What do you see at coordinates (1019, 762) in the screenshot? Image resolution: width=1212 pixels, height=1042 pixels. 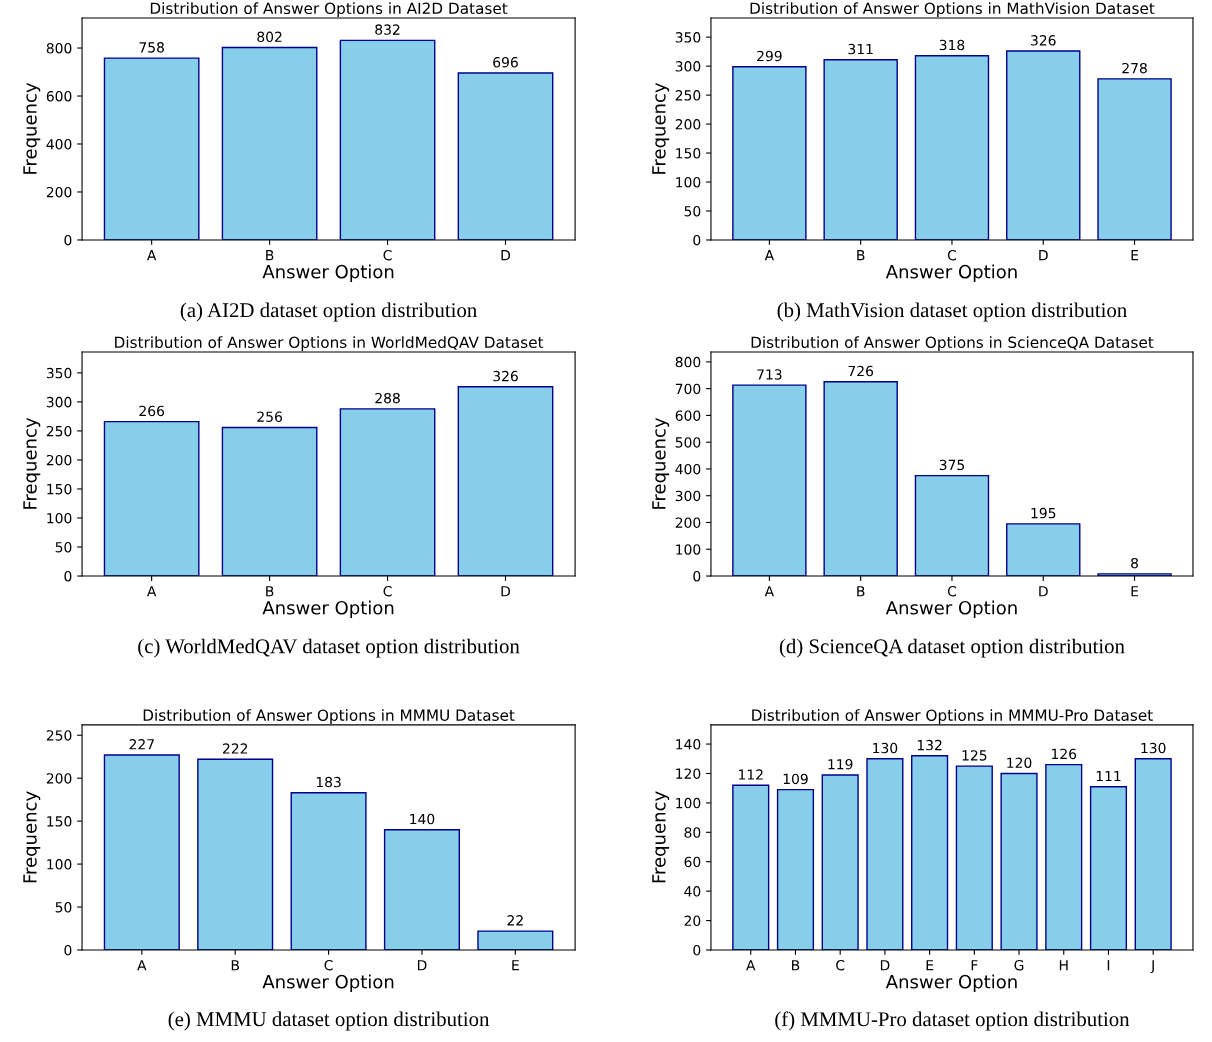 I see `data-label: 120` at bounding box center [1019, 762].